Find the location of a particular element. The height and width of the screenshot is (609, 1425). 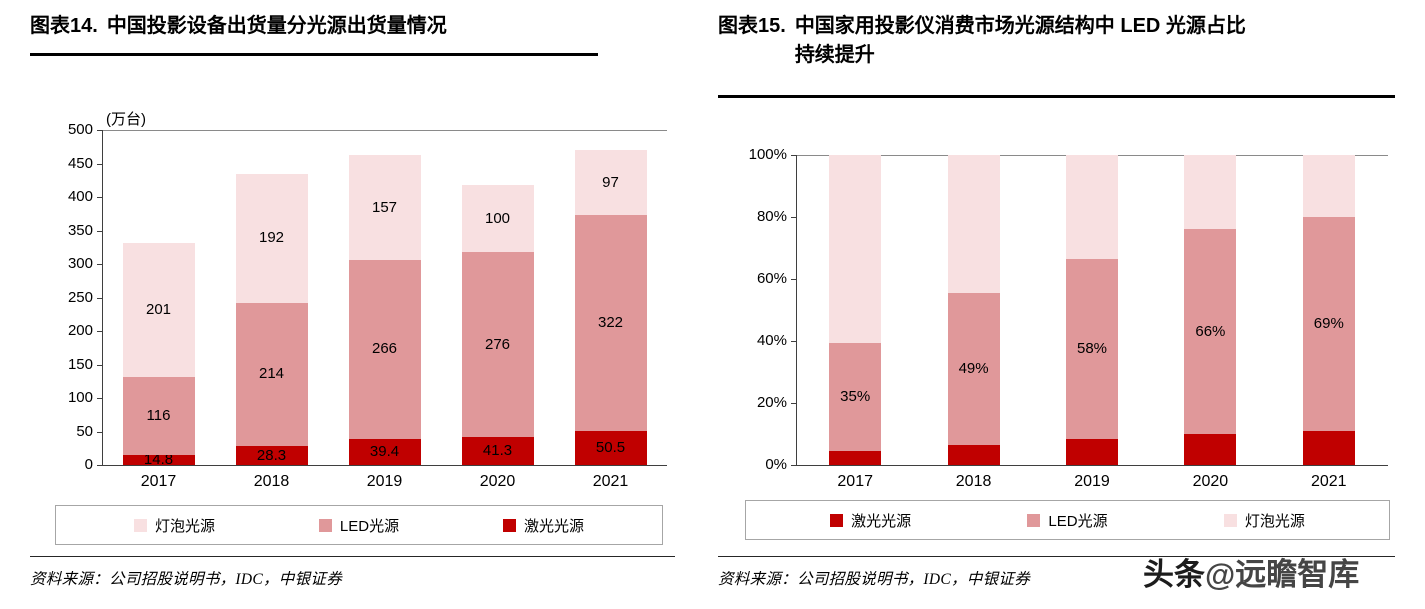

figure-15-title-text: 中国家用投影仪消费市场光源结构中 LED 光源占比持续提升 is located at coordinates (1020, 40).